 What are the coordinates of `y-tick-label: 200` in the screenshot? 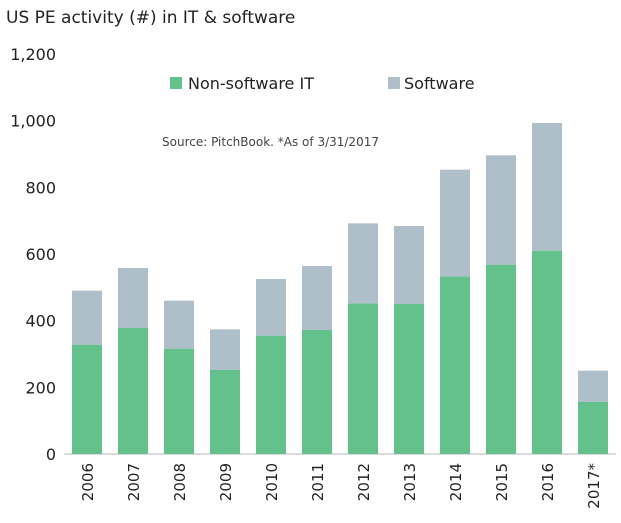 It's located at (40, 387).